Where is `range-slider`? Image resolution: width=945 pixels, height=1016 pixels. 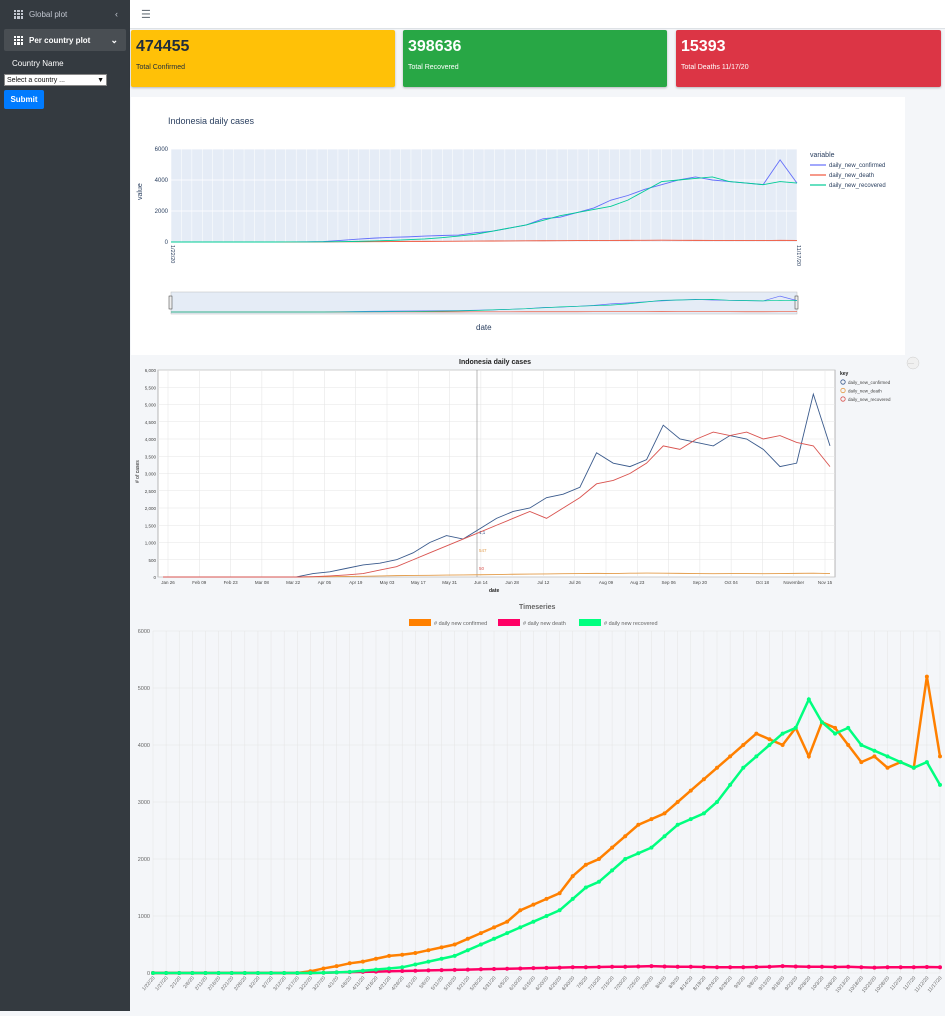 range-slider is located at coordinates (484, 303).